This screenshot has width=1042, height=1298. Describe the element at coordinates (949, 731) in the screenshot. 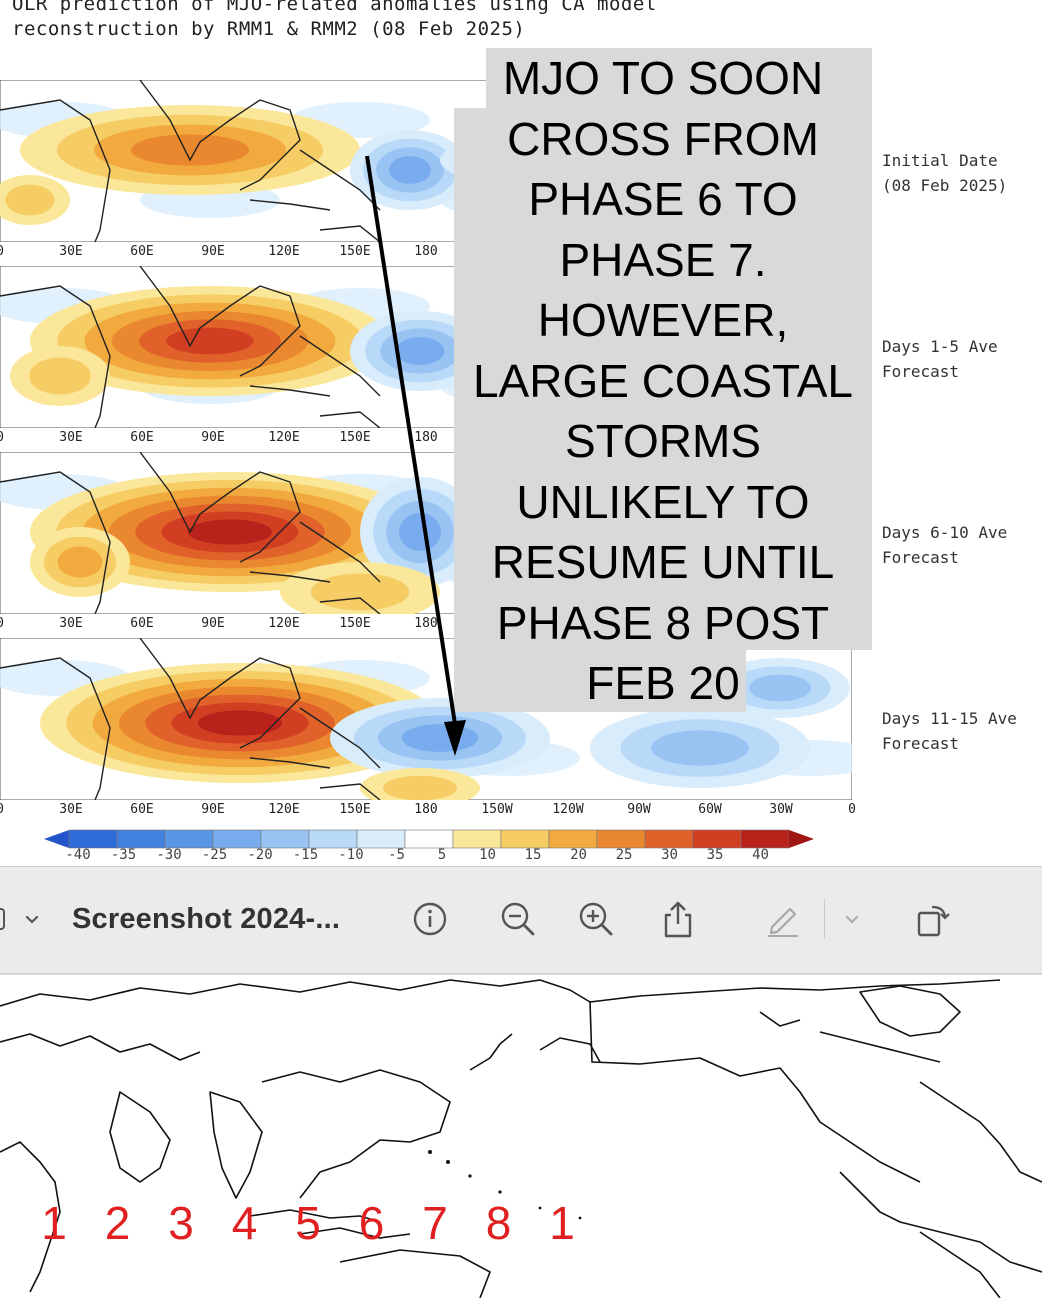

I see `panel-label-days-11-15: Days 11-15 Ave Forecast` at that location.